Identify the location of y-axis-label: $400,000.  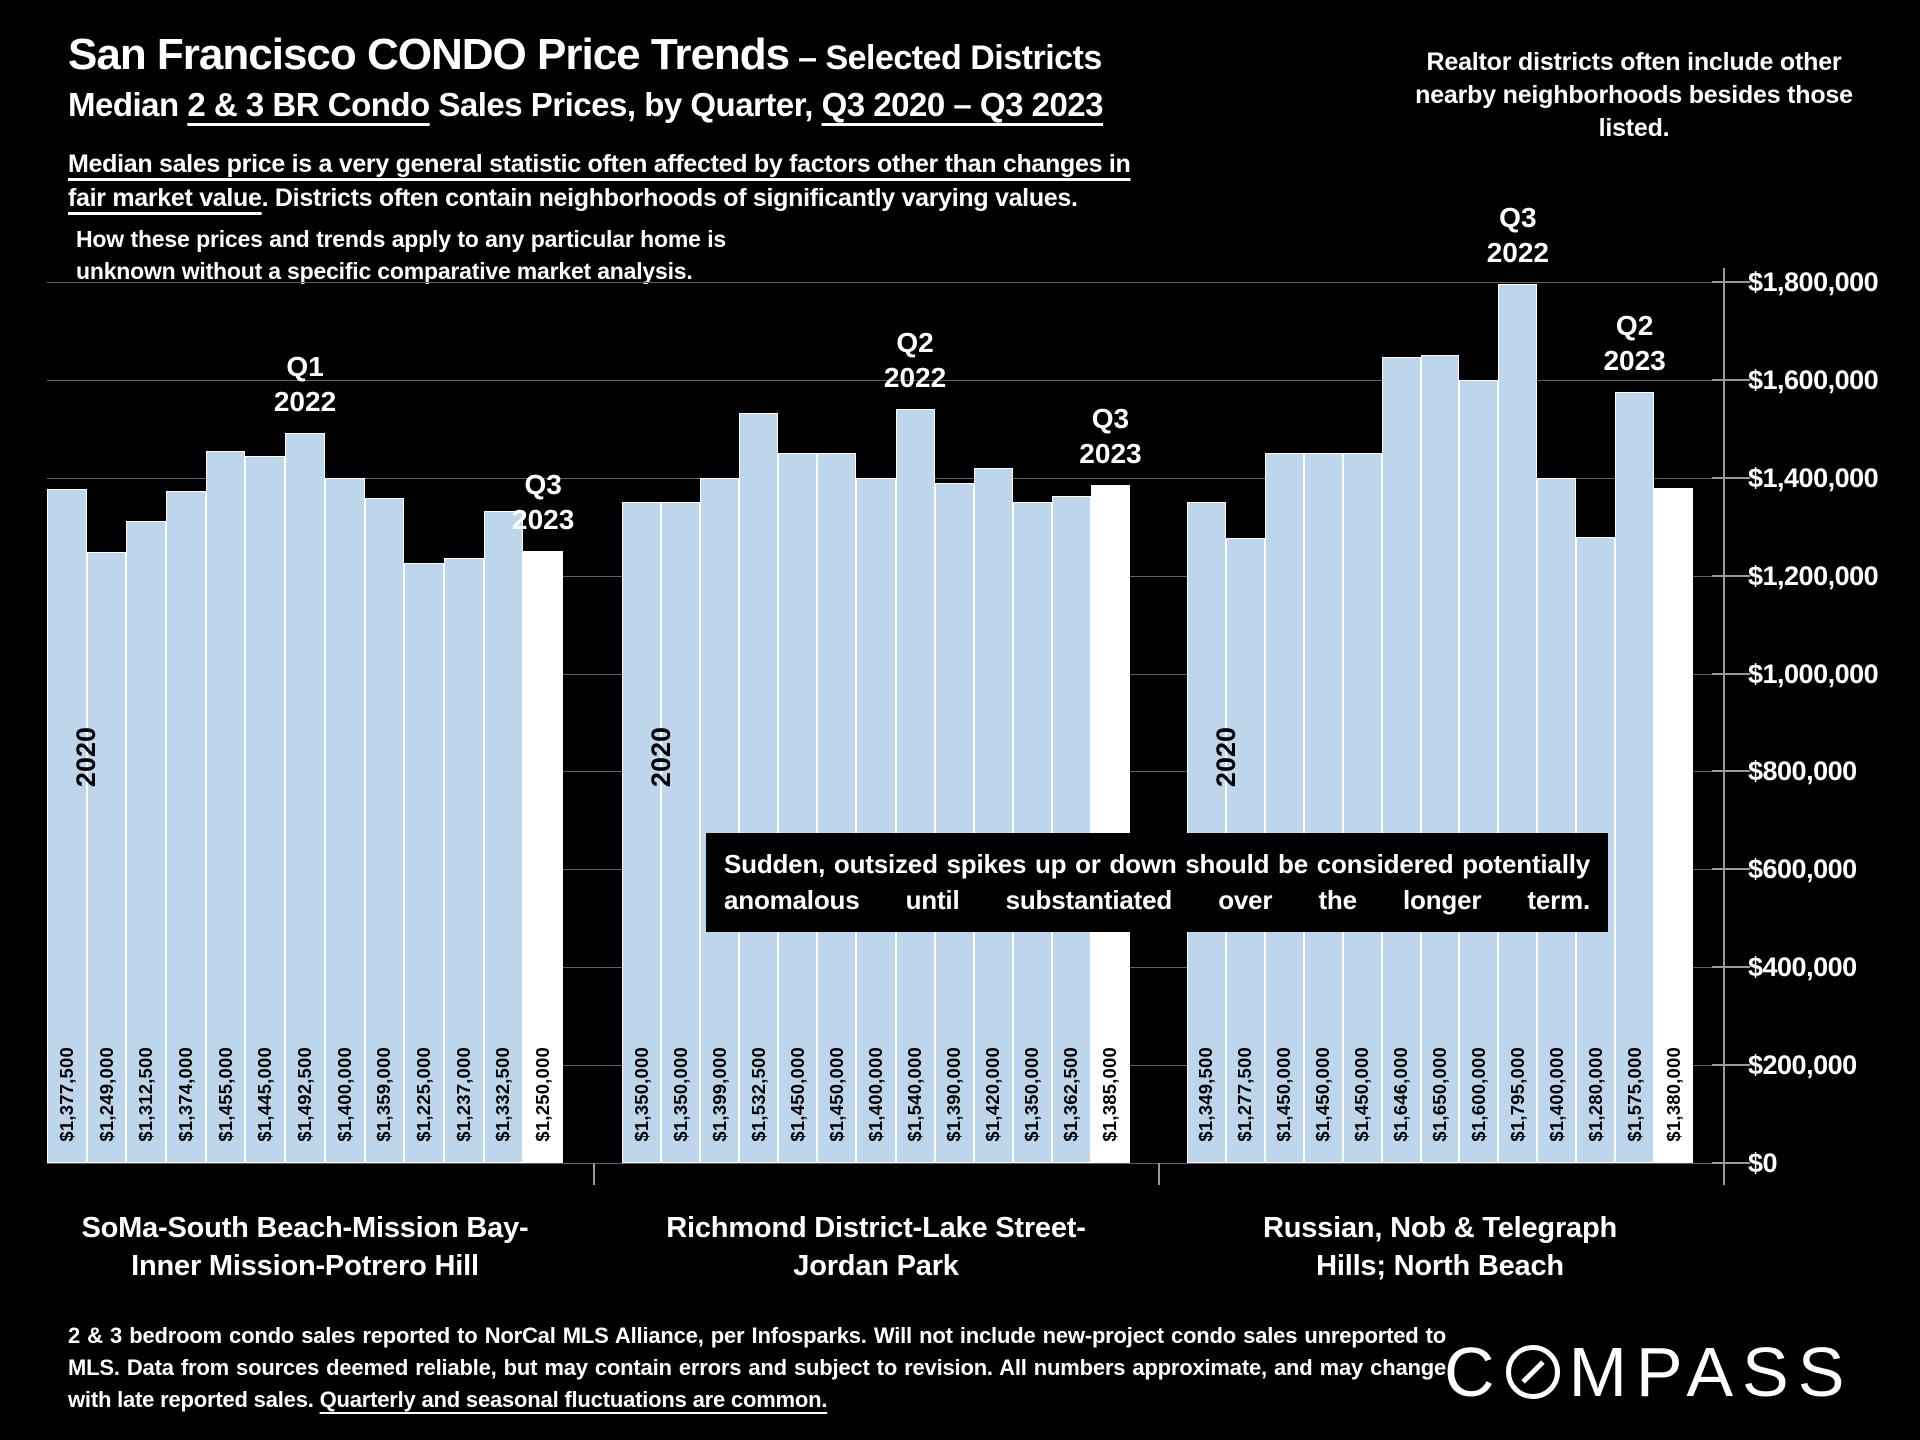
(1802, 967).